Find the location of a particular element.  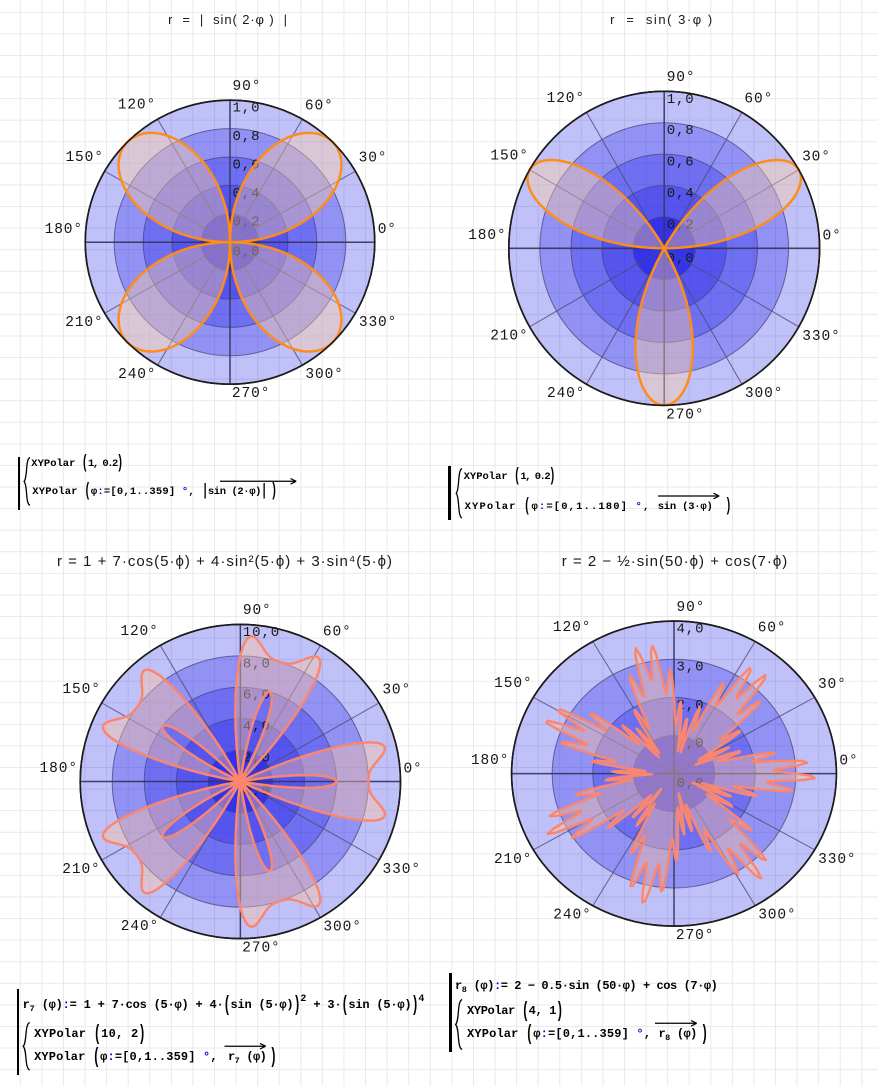

svg-text: 2,0 is located at coordinates (691, 706).